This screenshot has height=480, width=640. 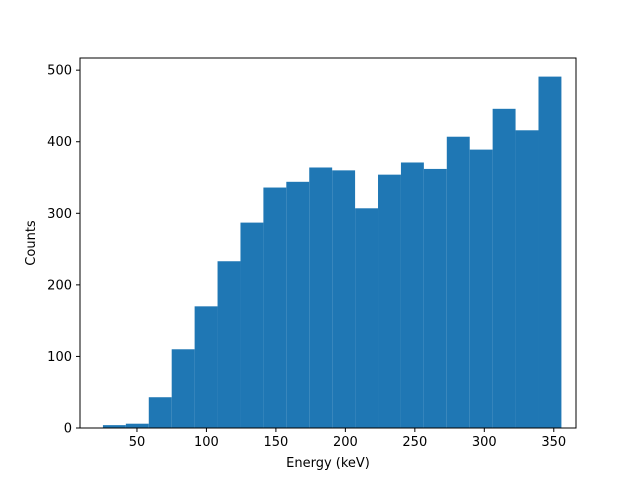 What do you see at coordinates (59, 214) in the screenshot?
I see `y-tick-label: 300` at bounding box center [59, 214].